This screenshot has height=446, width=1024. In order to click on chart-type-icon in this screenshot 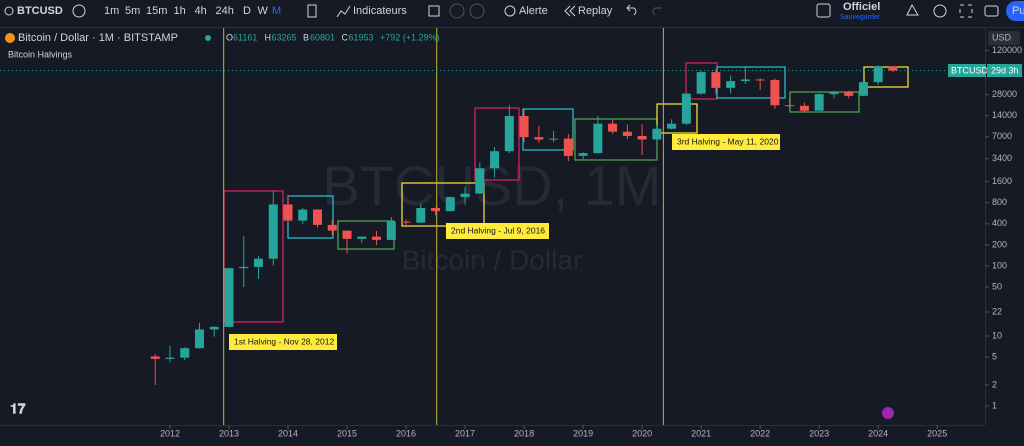, I will do `click(312, 11)`.